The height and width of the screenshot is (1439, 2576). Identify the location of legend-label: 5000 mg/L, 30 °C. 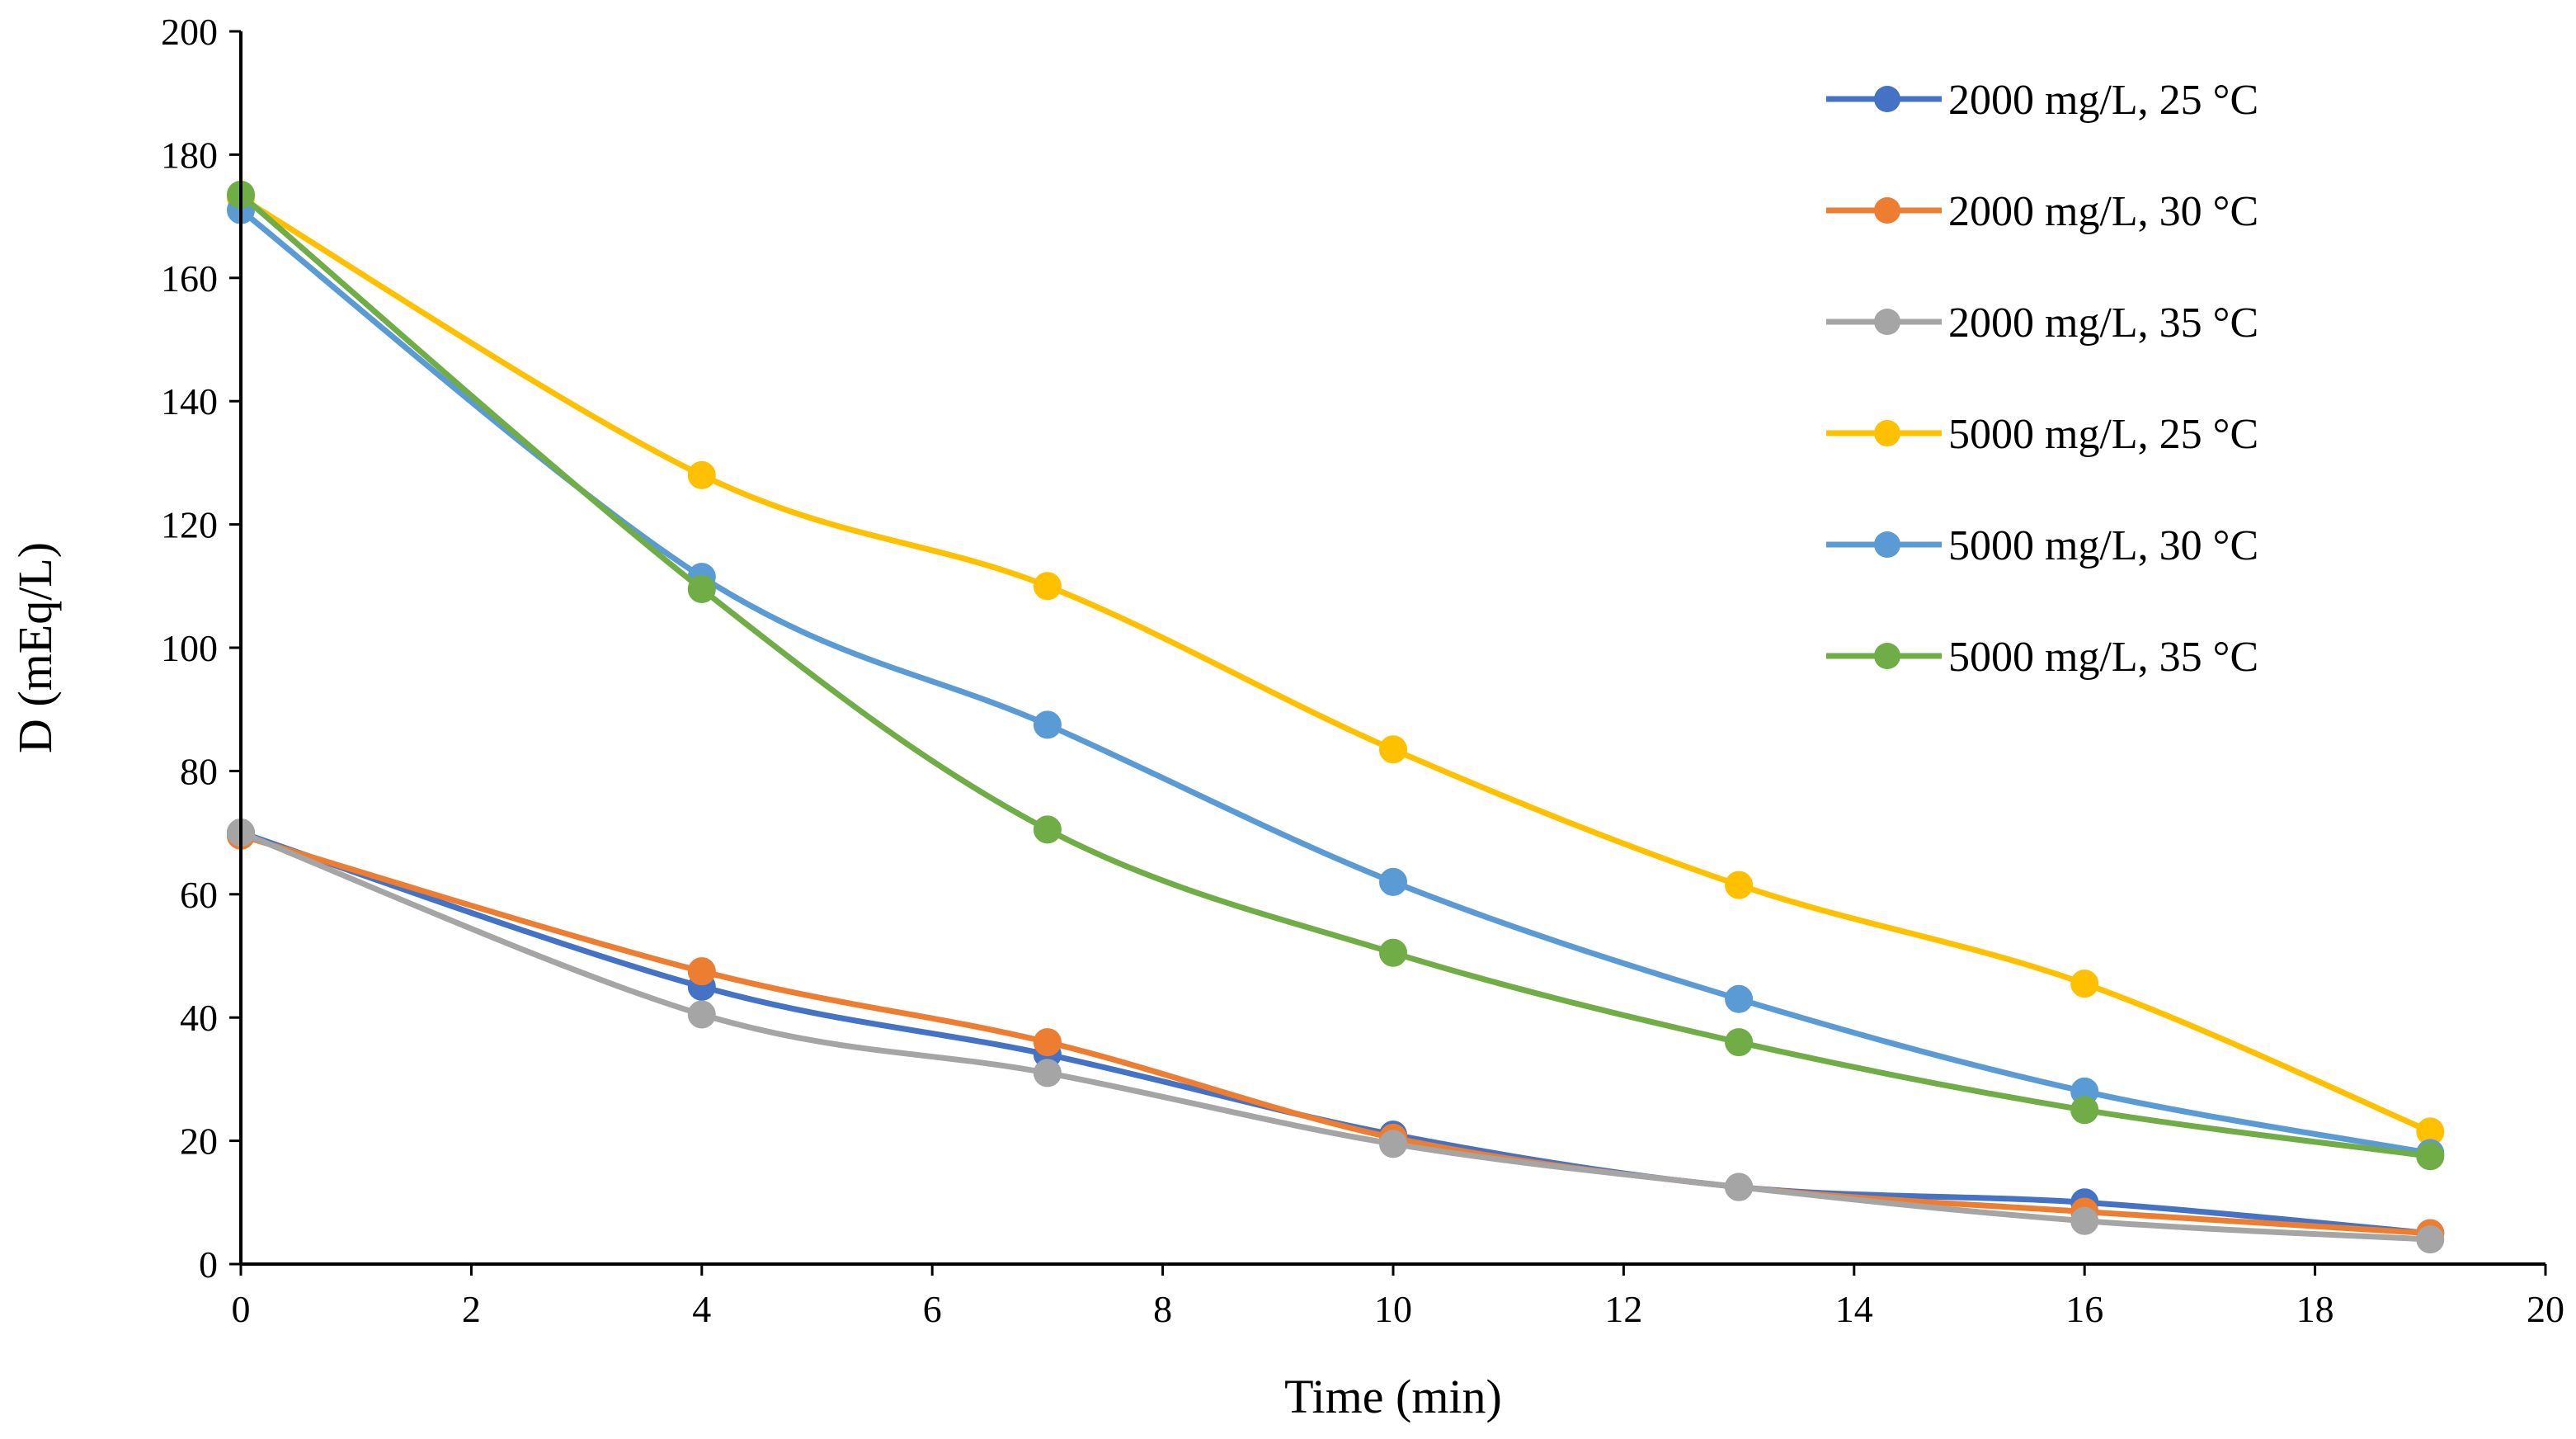
(2103, 545).